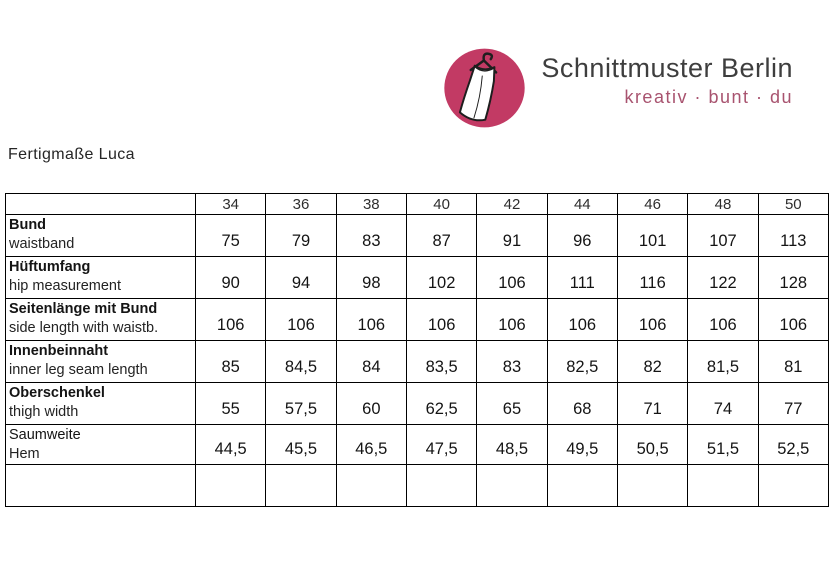 This screenshot has height=575, width=838. Describe the element at coordinates (723, 277) in the screenshot. I see `value-h-ftumfang-size-48: 122` at that location.